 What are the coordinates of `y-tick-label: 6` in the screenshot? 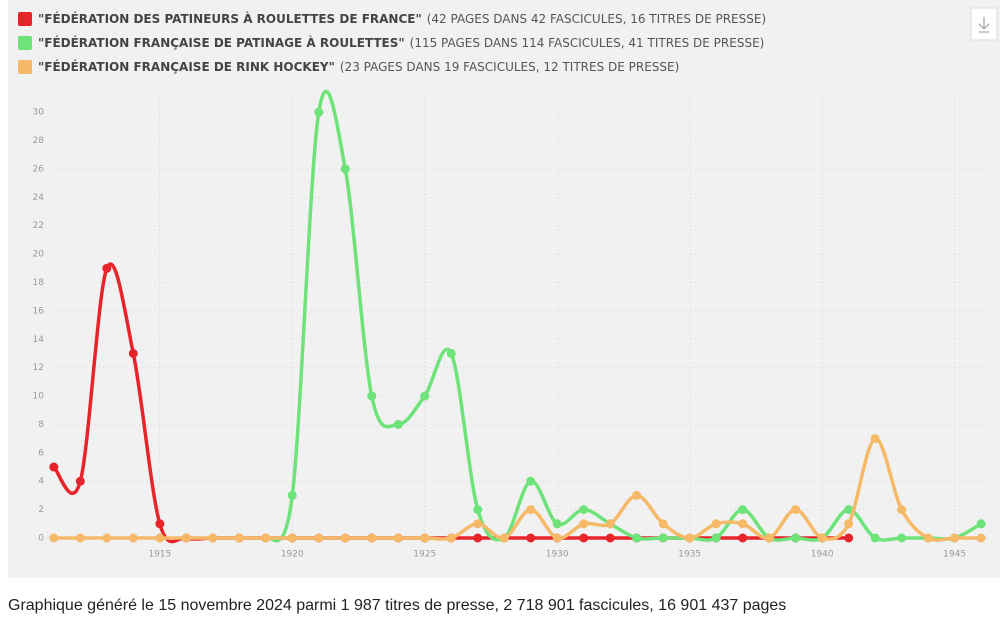 It's located at (41, 453).